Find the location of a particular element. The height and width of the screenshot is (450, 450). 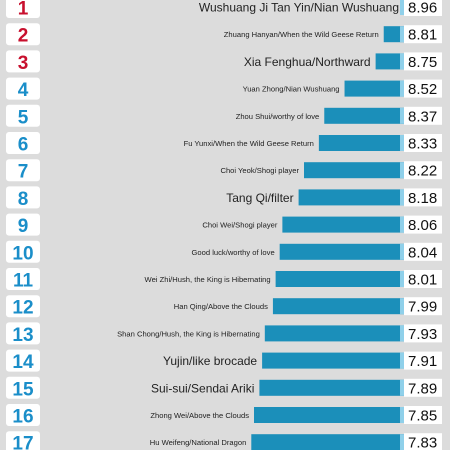

category-label: Wei Zhi/Hush, the King is Hibernating is located at coordinates (208, 279).